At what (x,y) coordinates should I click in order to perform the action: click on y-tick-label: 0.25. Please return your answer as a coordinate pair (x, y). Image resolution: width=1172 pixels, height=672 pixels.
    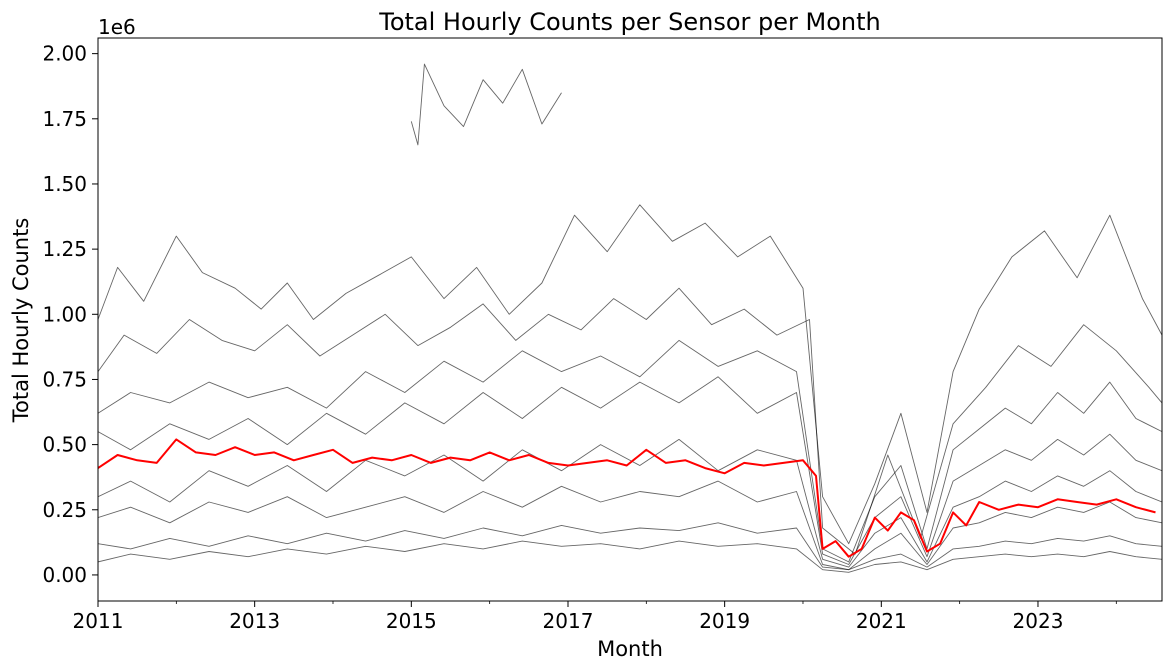
    Looking at the image, I should click on (64, 510).